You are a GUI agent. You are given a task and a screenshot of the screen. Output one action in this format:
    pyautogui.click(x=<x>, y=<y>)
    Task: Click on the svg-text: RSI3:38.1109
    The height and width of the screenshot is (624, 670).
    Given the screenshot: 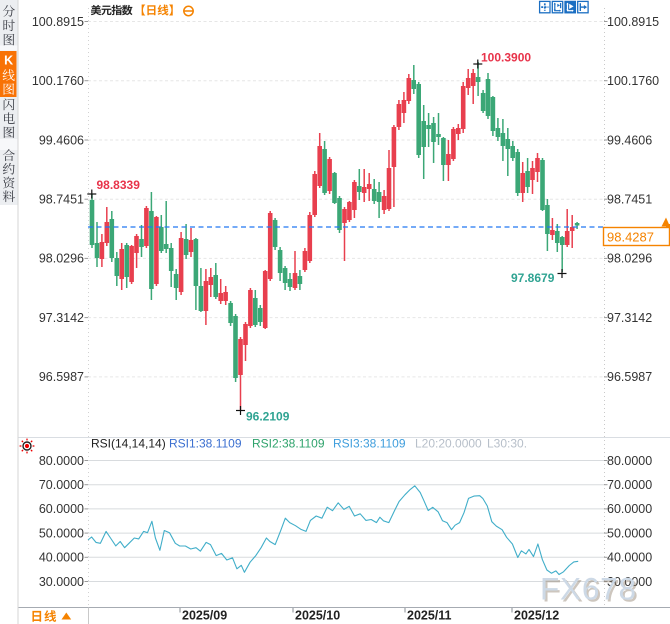 What is the action you would take?
    pyautogui.click(x=369, y=443)
    